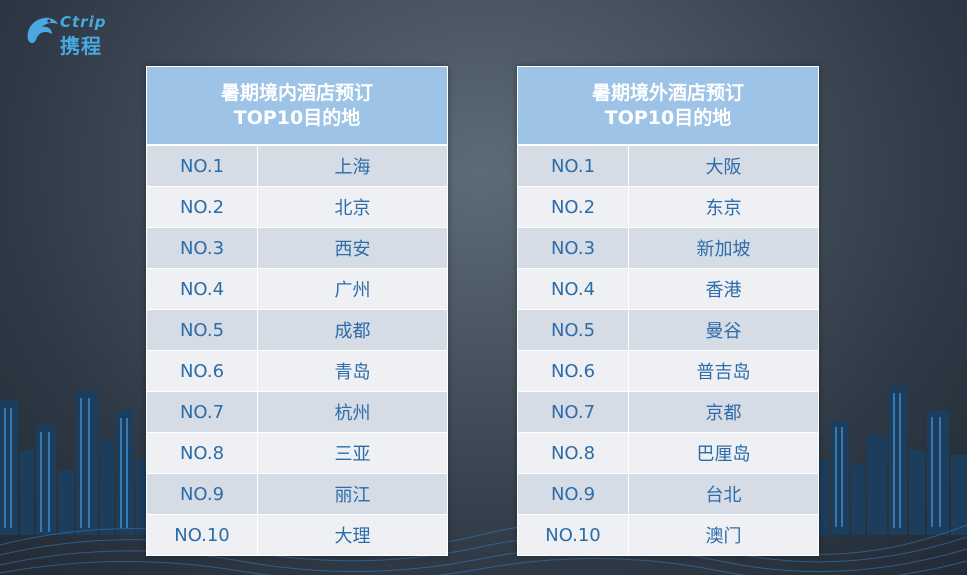 The image size is (967, 575). What do you see at coordinates (352, 372) in the screenshot?
I see `city-cell: 青岛` at bounding box center [352, 372].